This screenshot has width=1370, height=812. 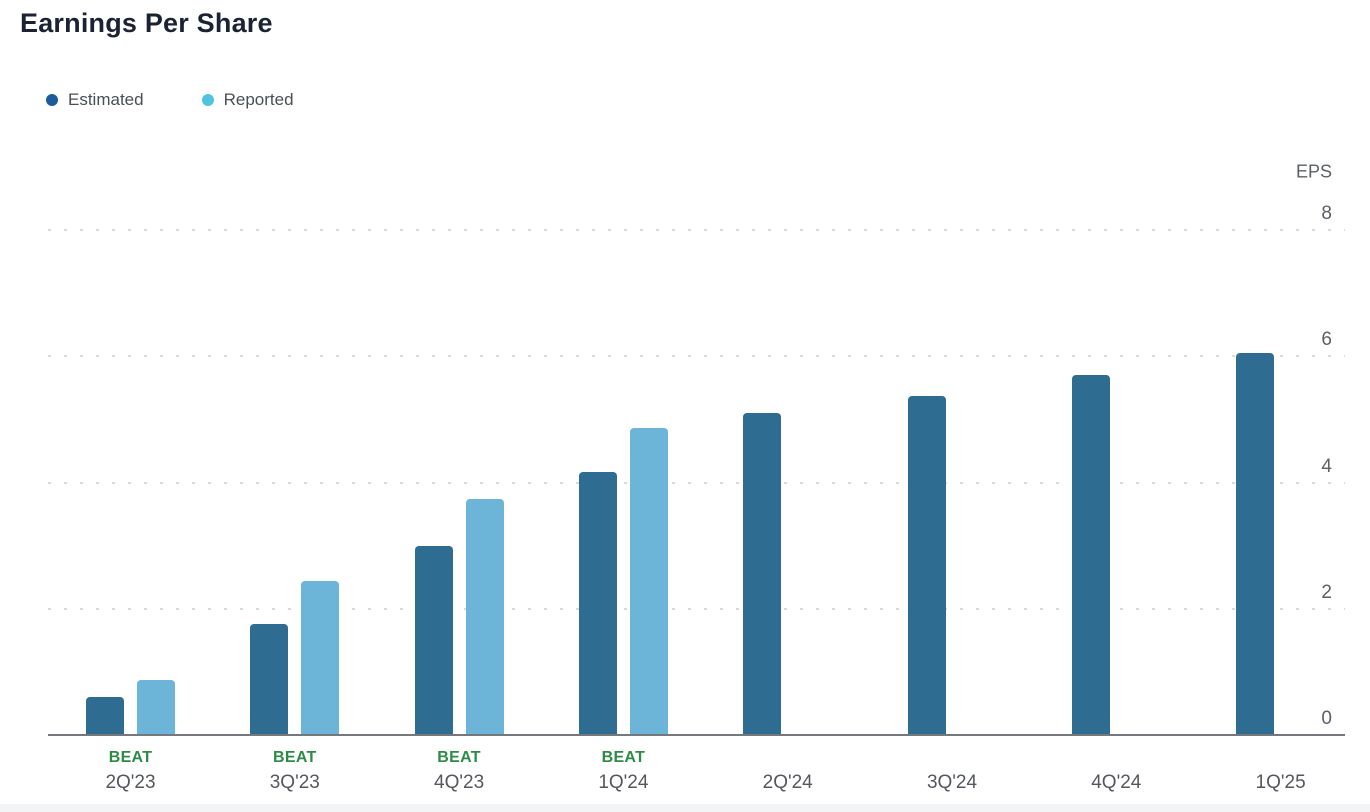 What do you see at coordinates (623, 782) in the screenshot?
I see `x-category-label-1q24: 1Q'24` at bounding box center [623, 782].